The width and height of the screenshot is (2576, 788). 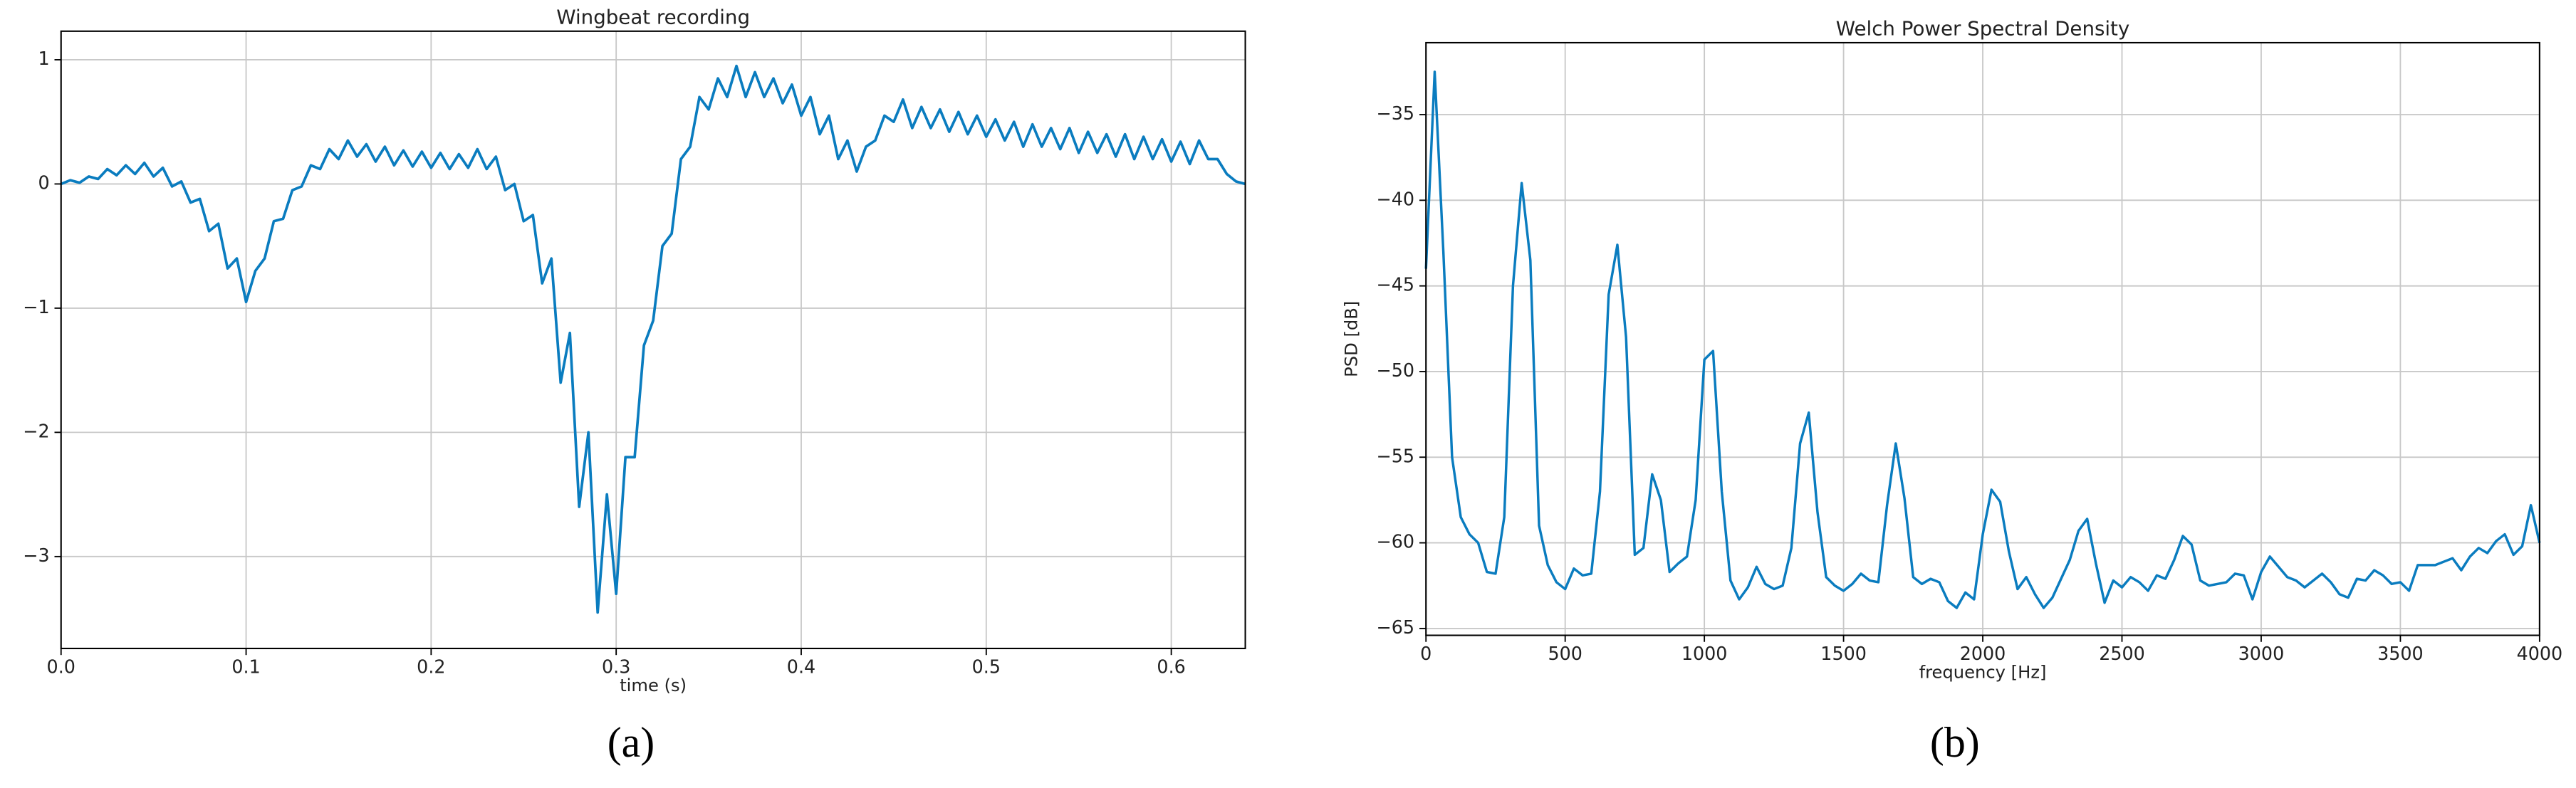 I want to click on x-axis-label: frequency [Hz], so click(x=1983, y=673).